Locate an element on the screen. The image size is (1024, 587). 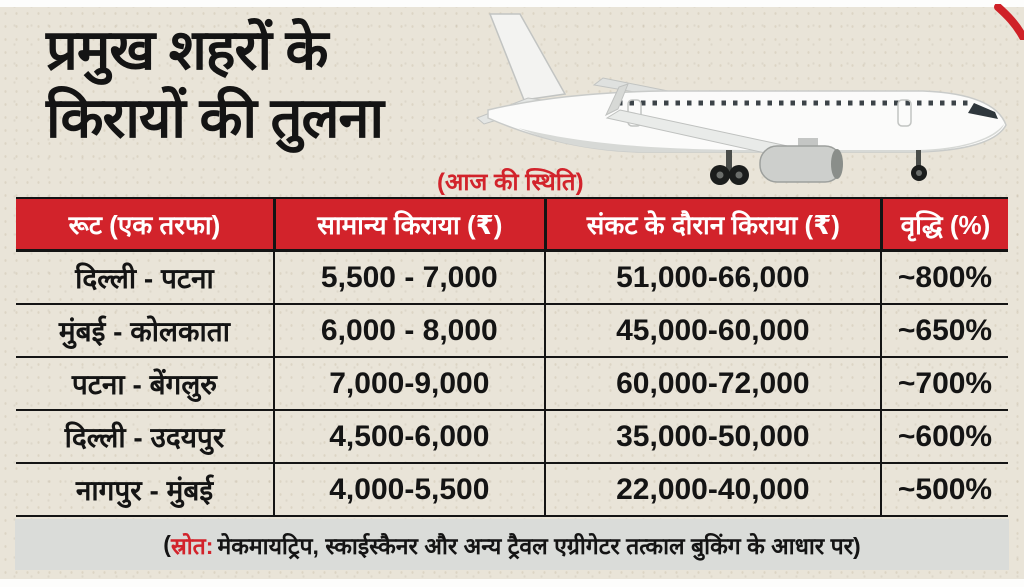
increase-cell: ~600% is located at coordinates (944, 436).